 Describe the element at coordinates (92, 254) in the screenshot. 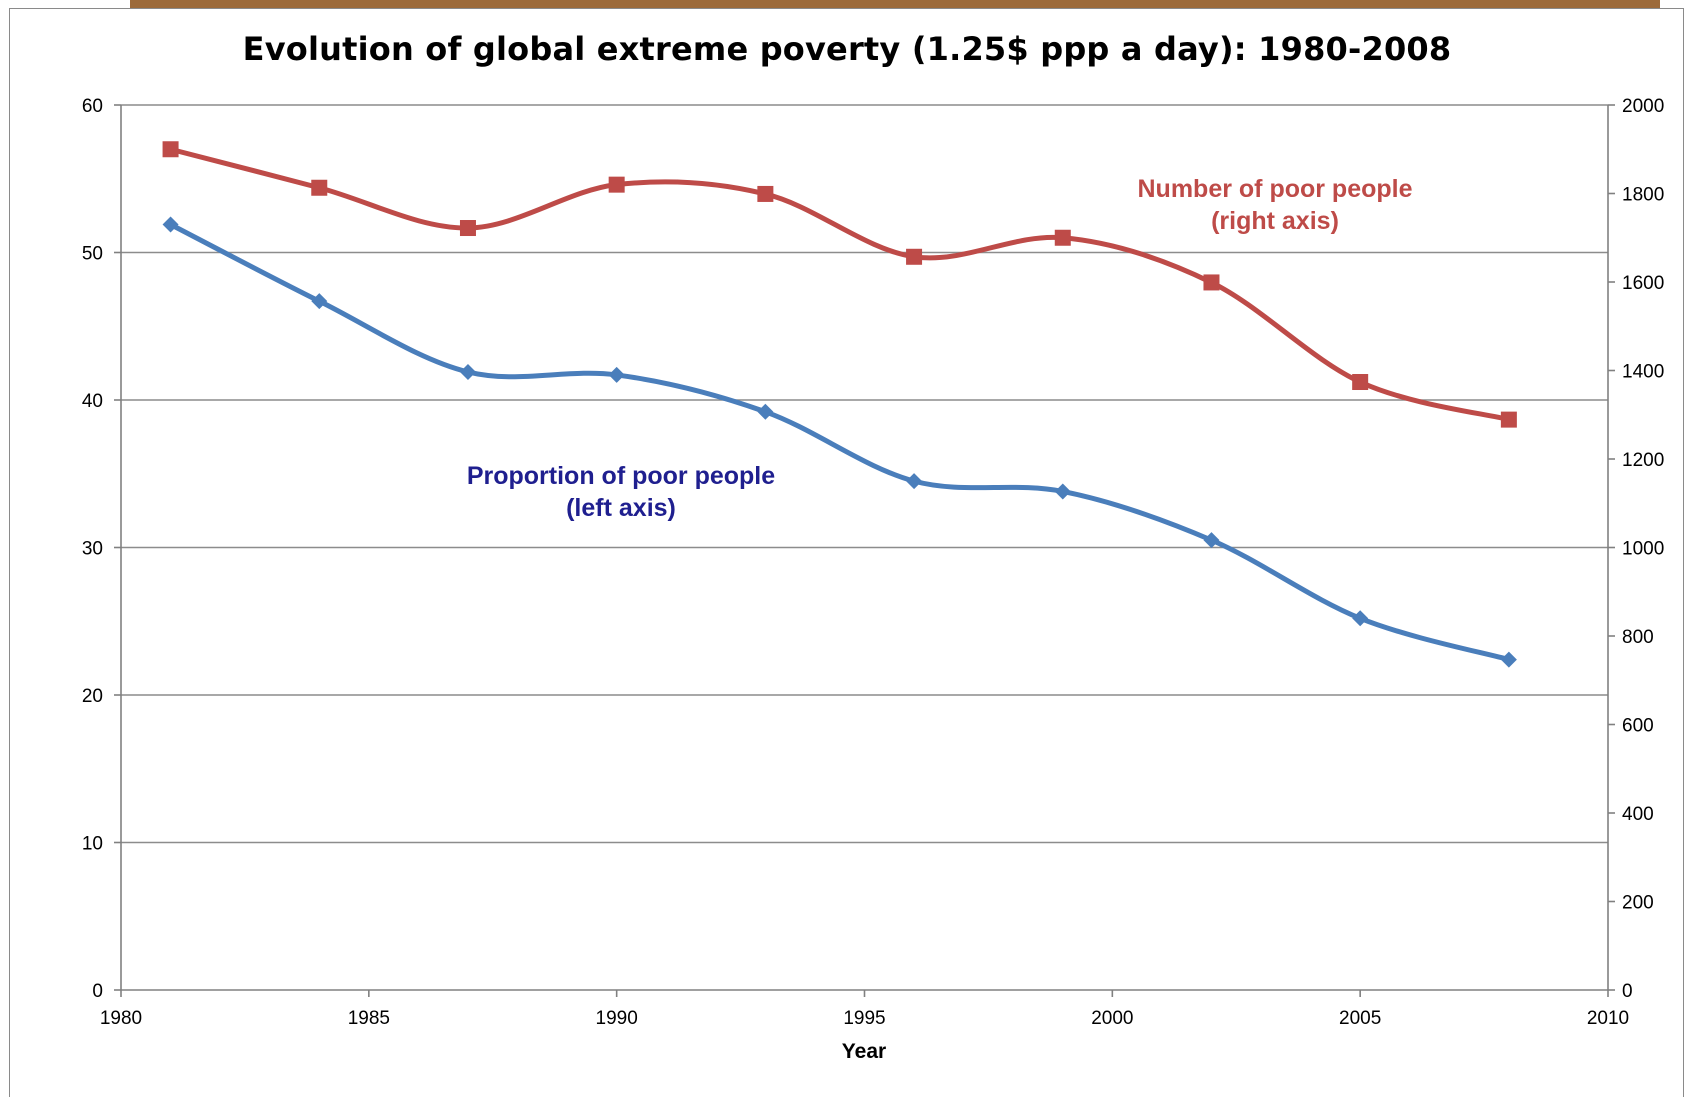

I see `left-tick-label: 50` at that location.